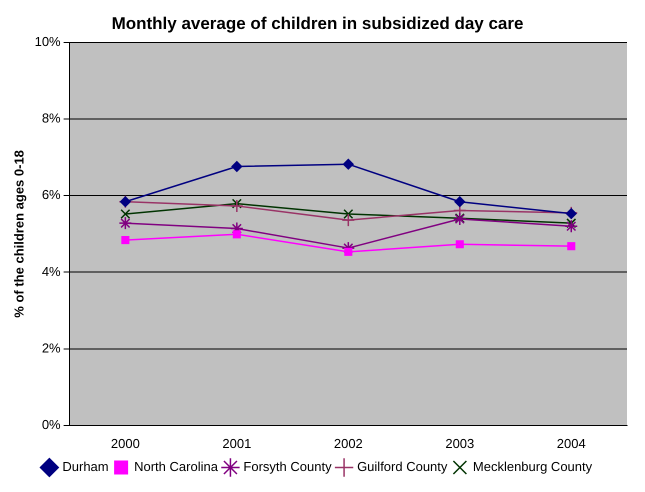 This screenshot has width=645, height=492. Describe the element at coordinates (52, 424) in the screenshot. I see `y-tick-label: 0%` at that location.